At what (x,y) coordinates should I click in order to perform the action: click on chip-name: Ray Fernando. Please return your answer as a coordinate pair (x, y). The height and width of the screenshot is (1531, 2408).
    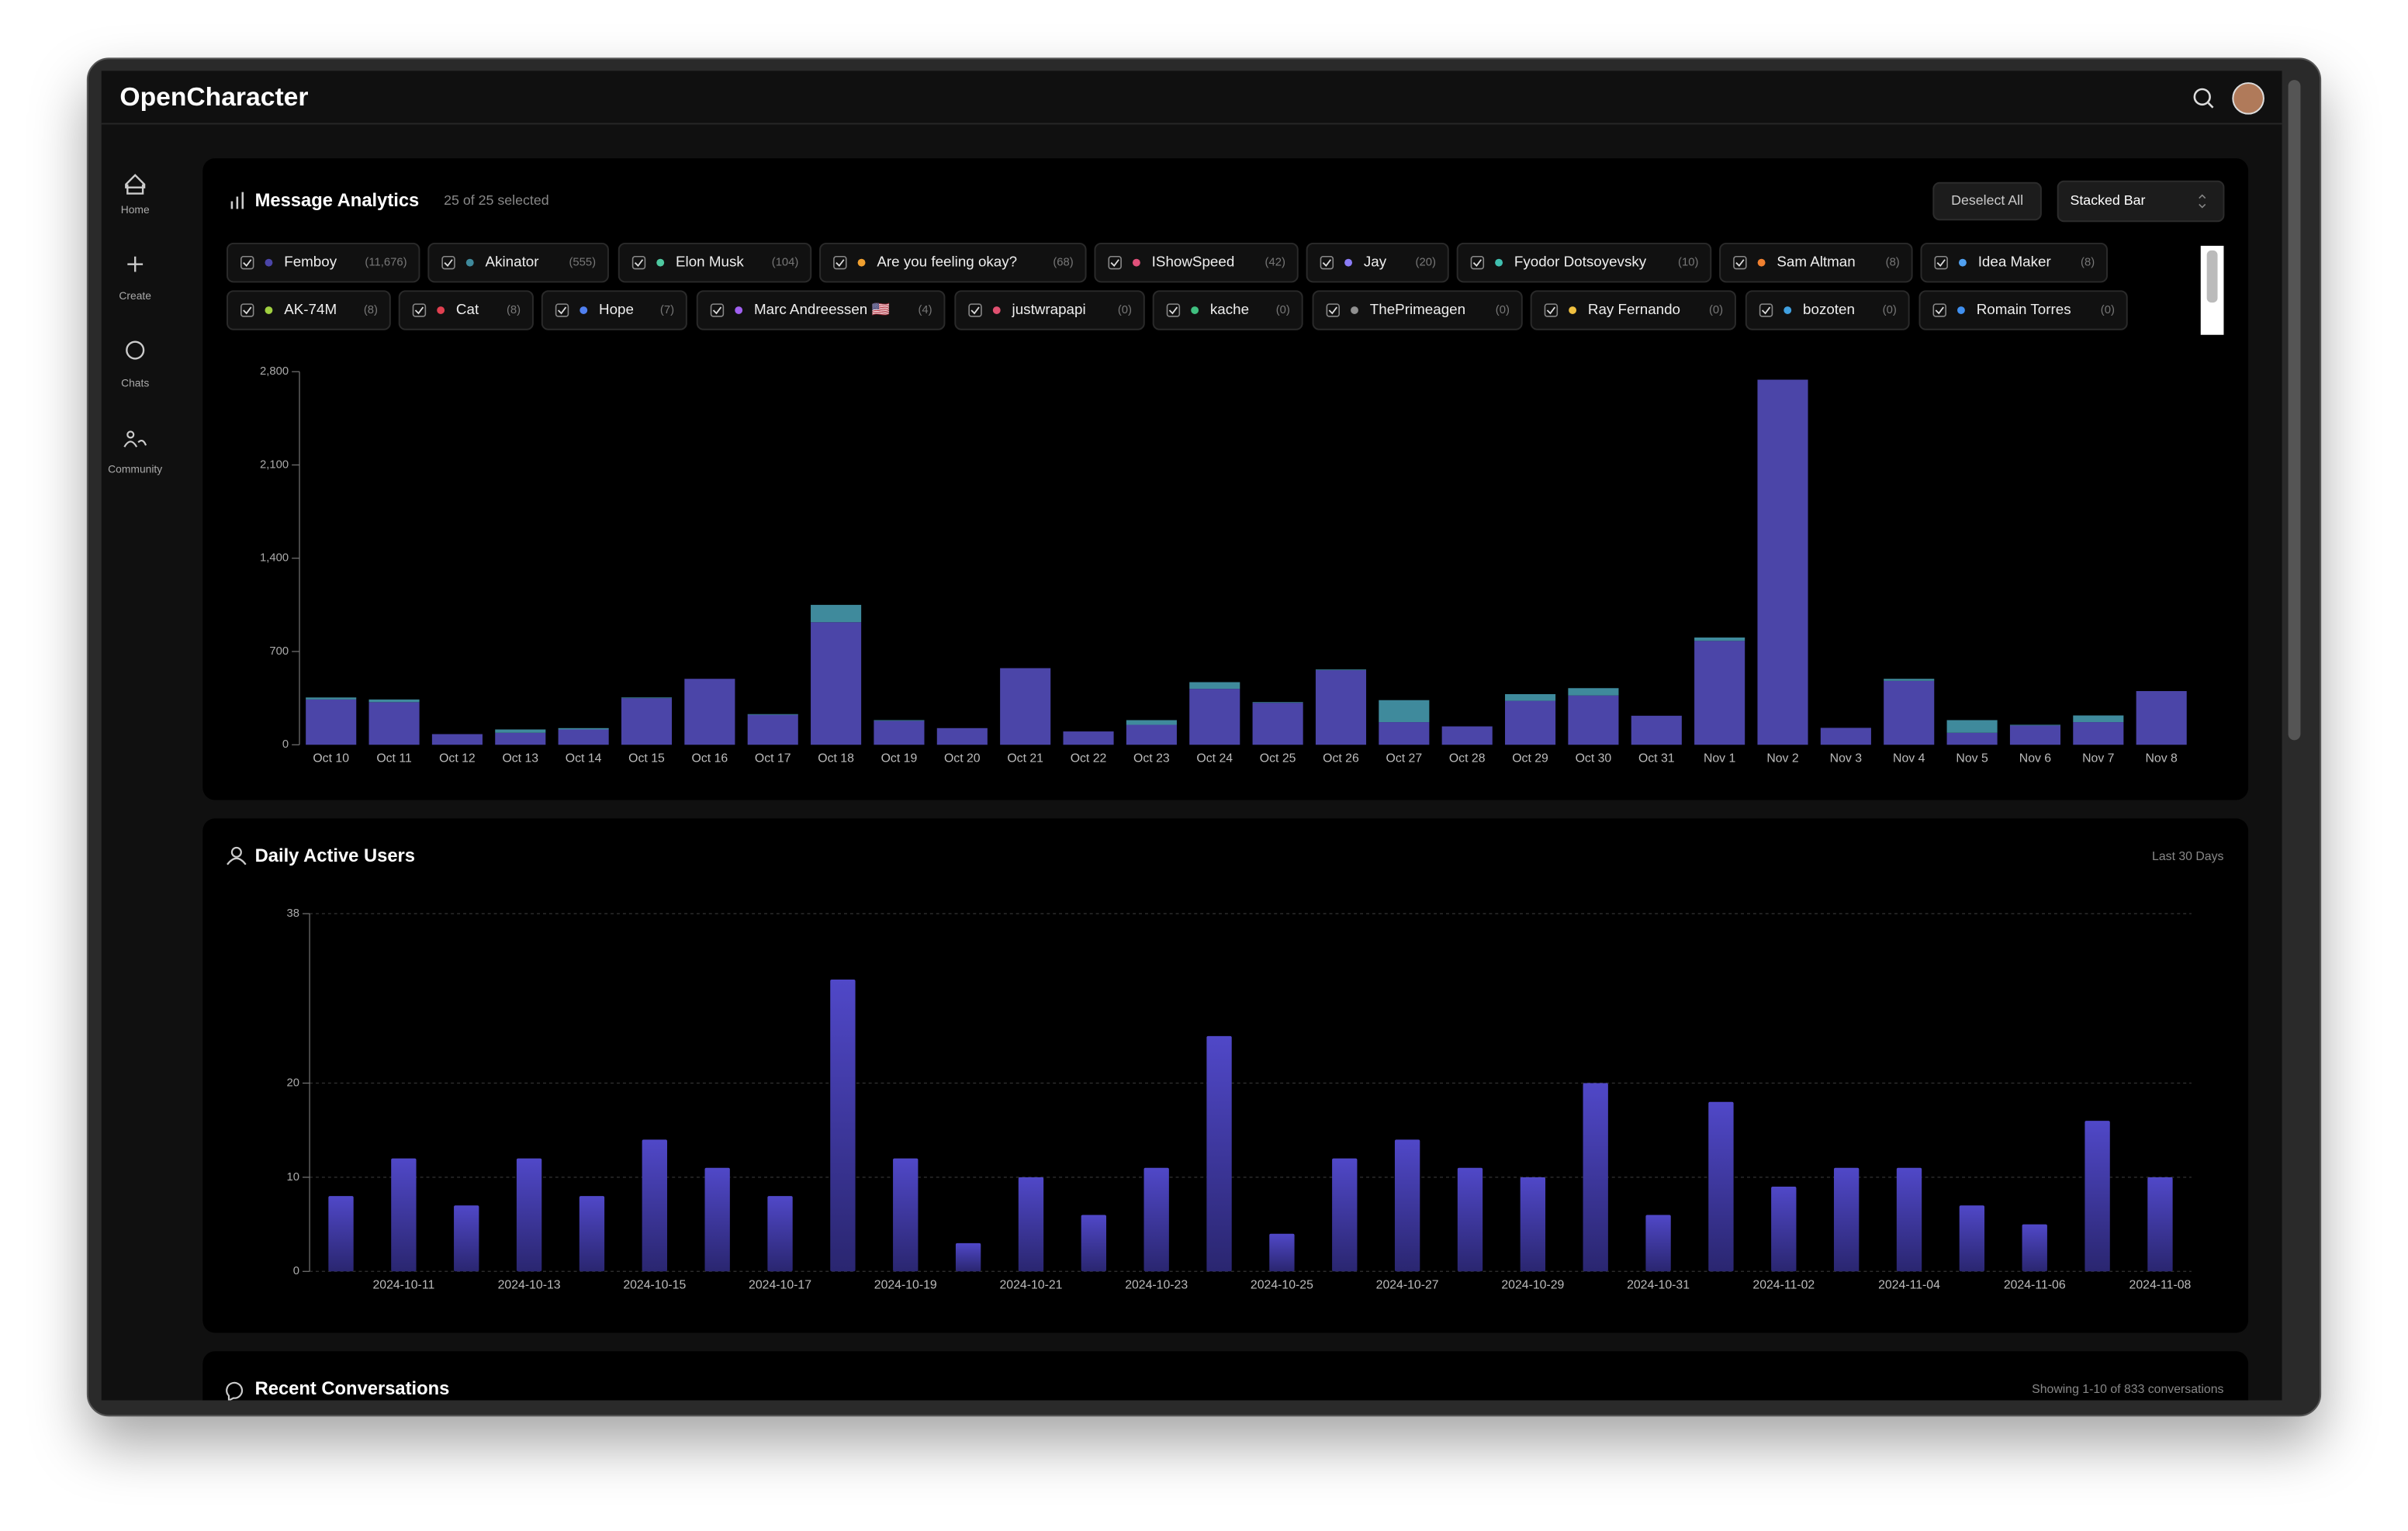
    Looking at the image, I should click on (1634, 309).